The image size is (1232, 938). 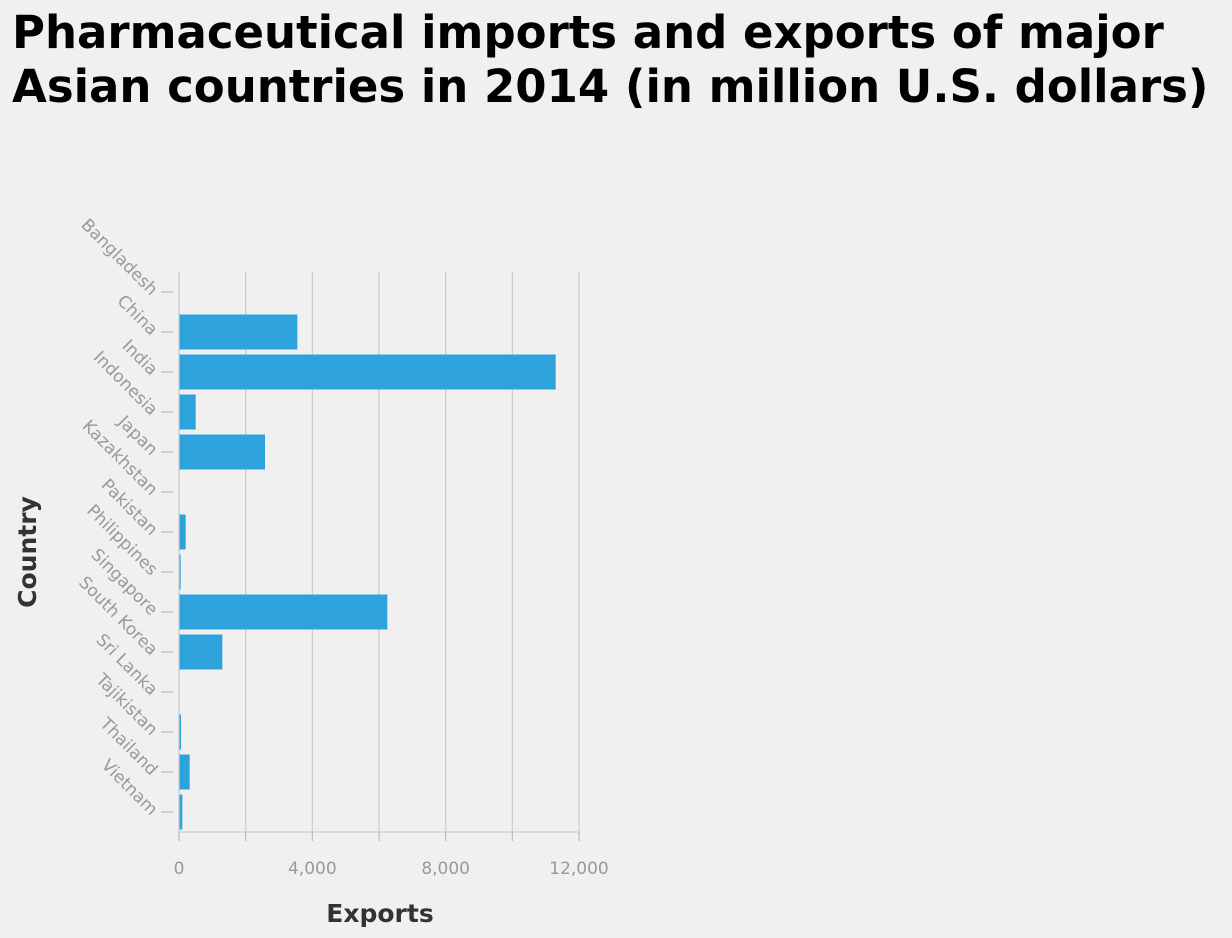 What do you see at coordinates (179, 869) in the screenshot?
I see `x-tick-label: 0` at bounding box center [179, 869].